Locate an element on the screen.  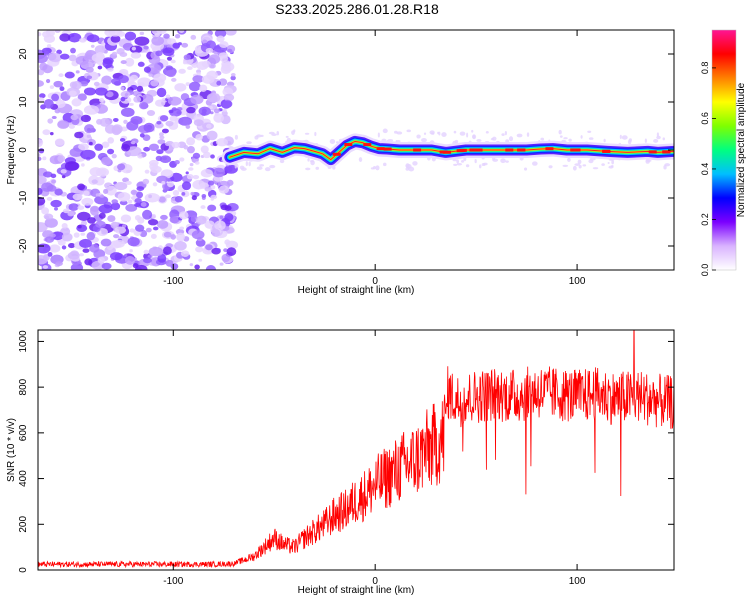
x-tick-label: -100 is located at coordinates (173, 281).